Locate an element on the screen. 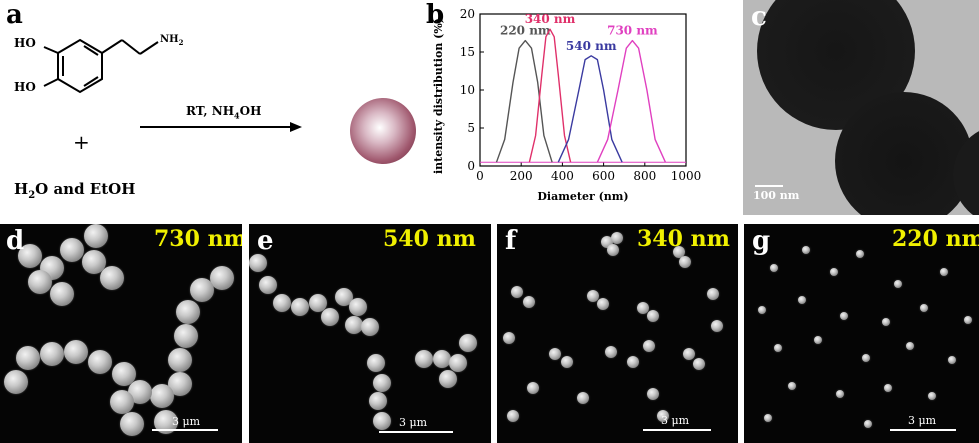  tem-scale-bar is located at coordinates (769, 186).